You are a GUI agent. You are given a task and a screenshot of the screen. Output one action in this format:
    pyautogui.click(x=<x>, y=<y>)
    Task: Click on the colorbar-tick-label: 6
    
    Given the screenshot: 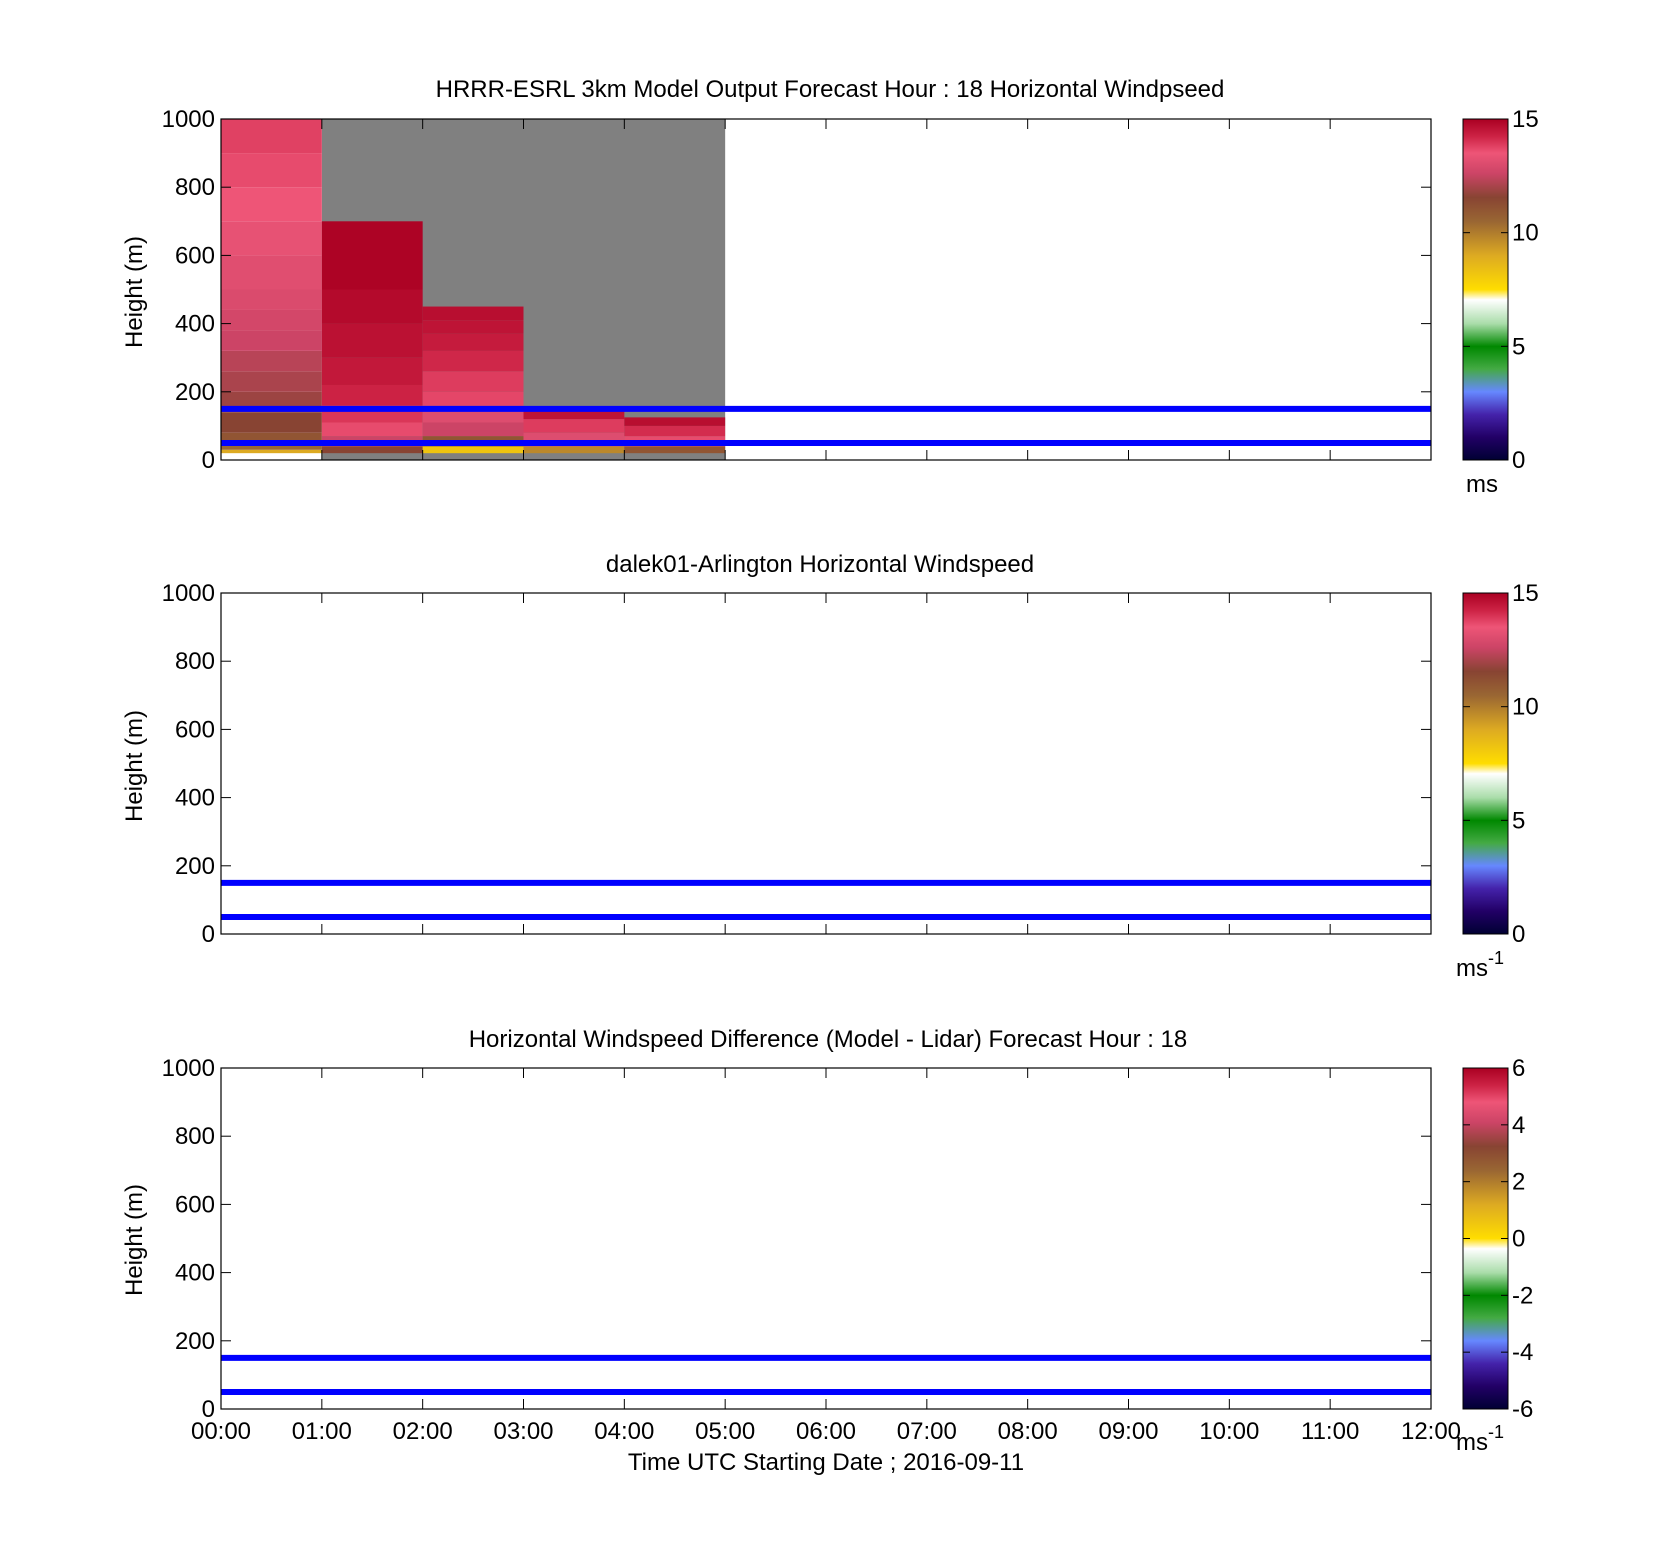 What is the action you would take?
    pyautogui.click(x=1518, y=1068)
    